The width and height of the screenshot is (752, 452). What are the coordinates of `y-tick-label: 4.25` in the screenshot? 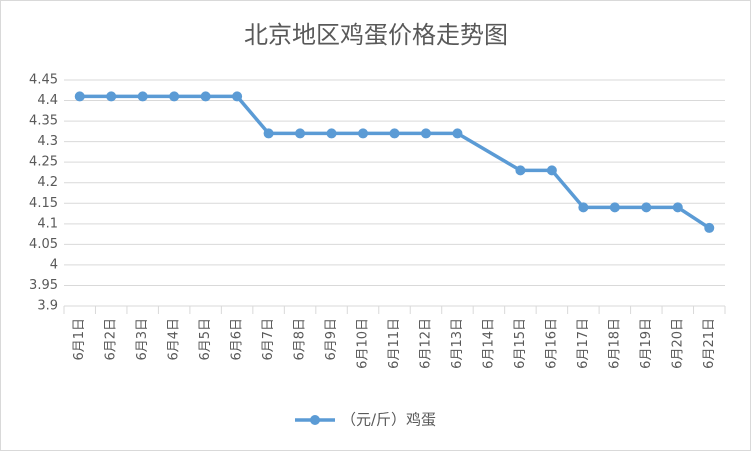 It's located at (43, 162).